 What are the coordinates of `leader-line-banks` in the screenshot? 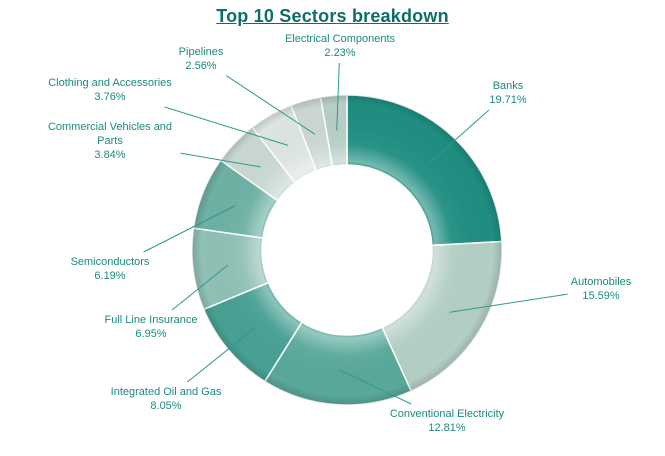 It's located at (459, 136).